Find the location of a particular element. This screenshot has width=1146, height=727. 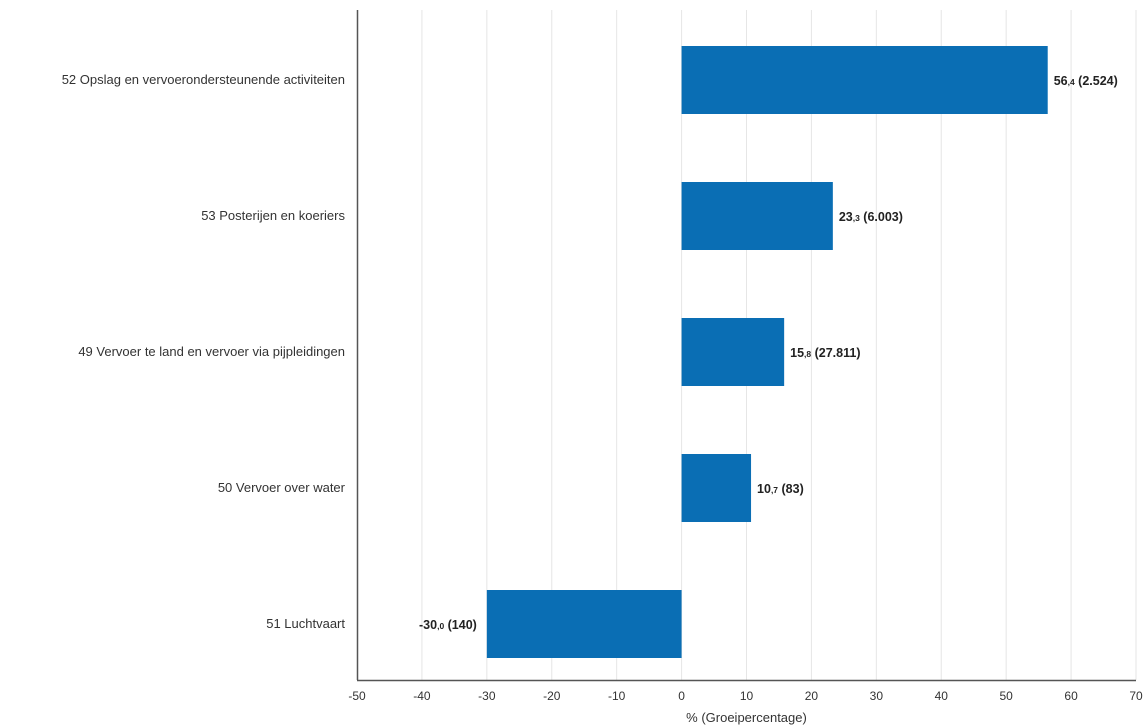

x-tick-label: -40 is located at coordinates (422, 696).